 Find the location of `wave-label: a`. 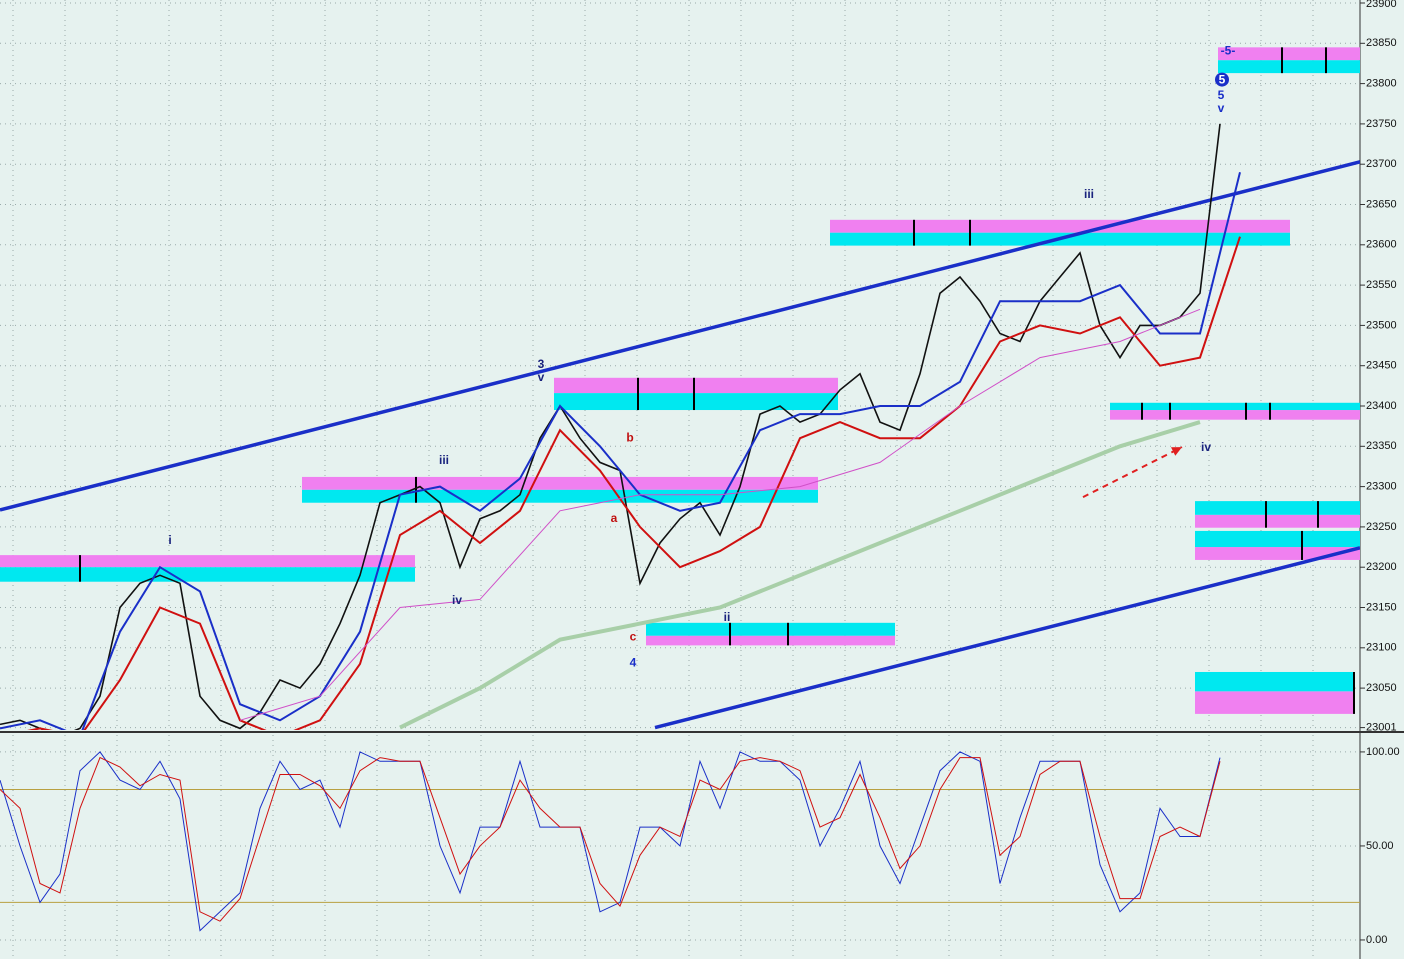

wave-label: a is located at coordinates (614, 518).